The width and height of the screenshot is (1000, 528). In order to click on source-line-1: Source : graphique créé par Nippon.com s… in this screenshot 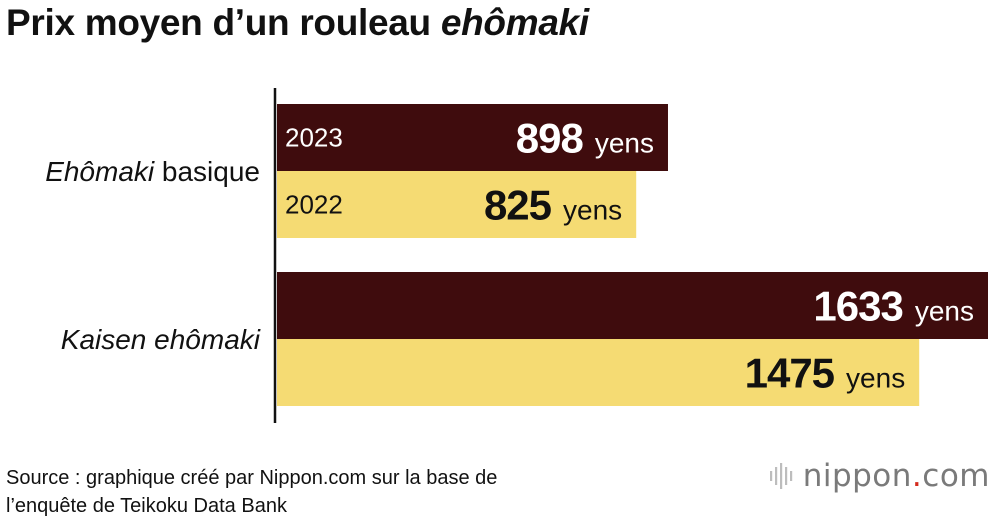, I will do `click(252, 478)`.